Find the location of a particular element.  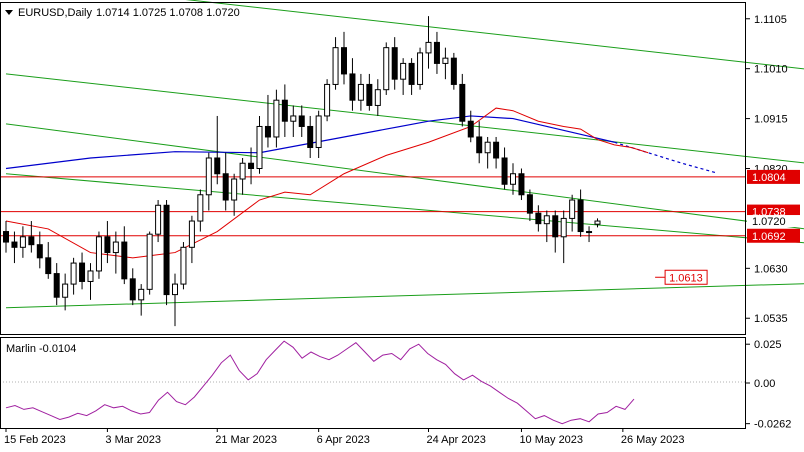

marlin-tick-label: 0.00 is located at coordinates (764, 384).